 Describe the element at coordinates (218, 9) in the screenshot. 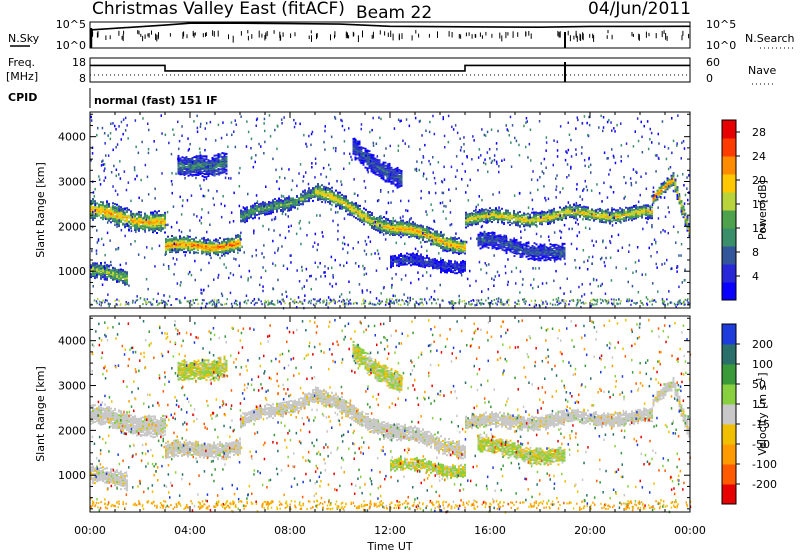

I see `plot-title: Christmas Valley East (fitACF)` at that location.